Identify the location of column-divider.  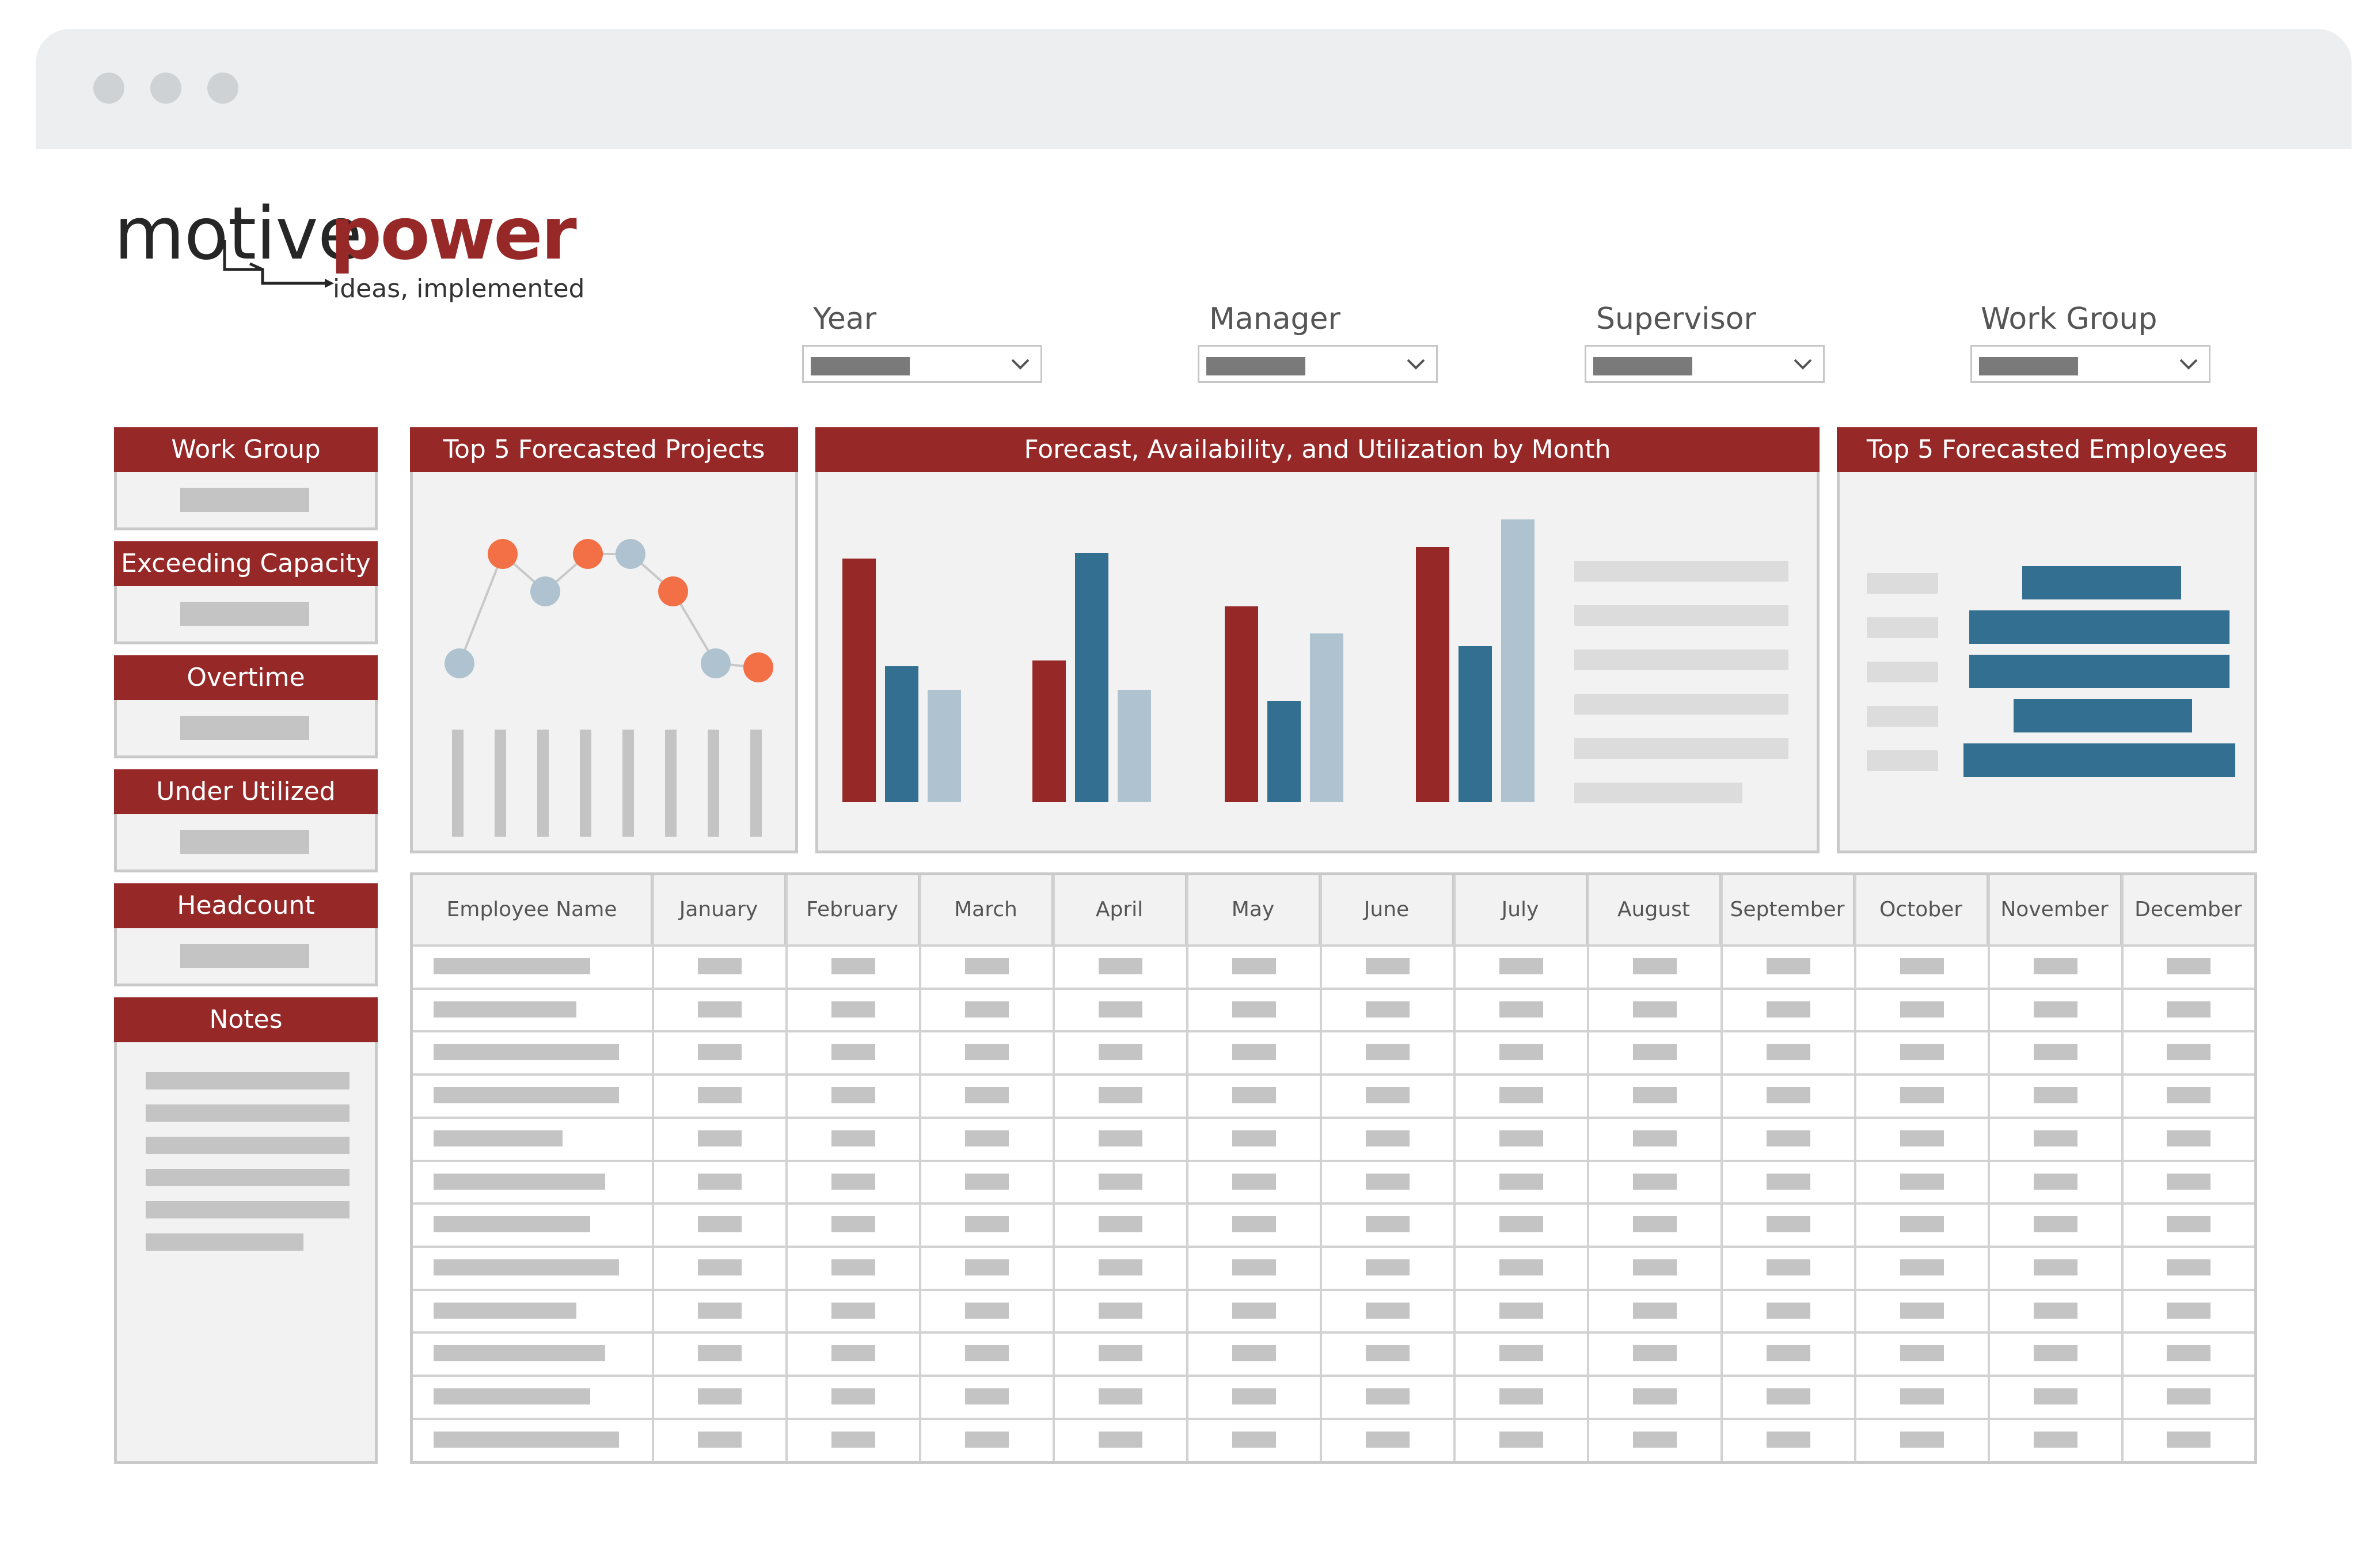
(653, 1168).